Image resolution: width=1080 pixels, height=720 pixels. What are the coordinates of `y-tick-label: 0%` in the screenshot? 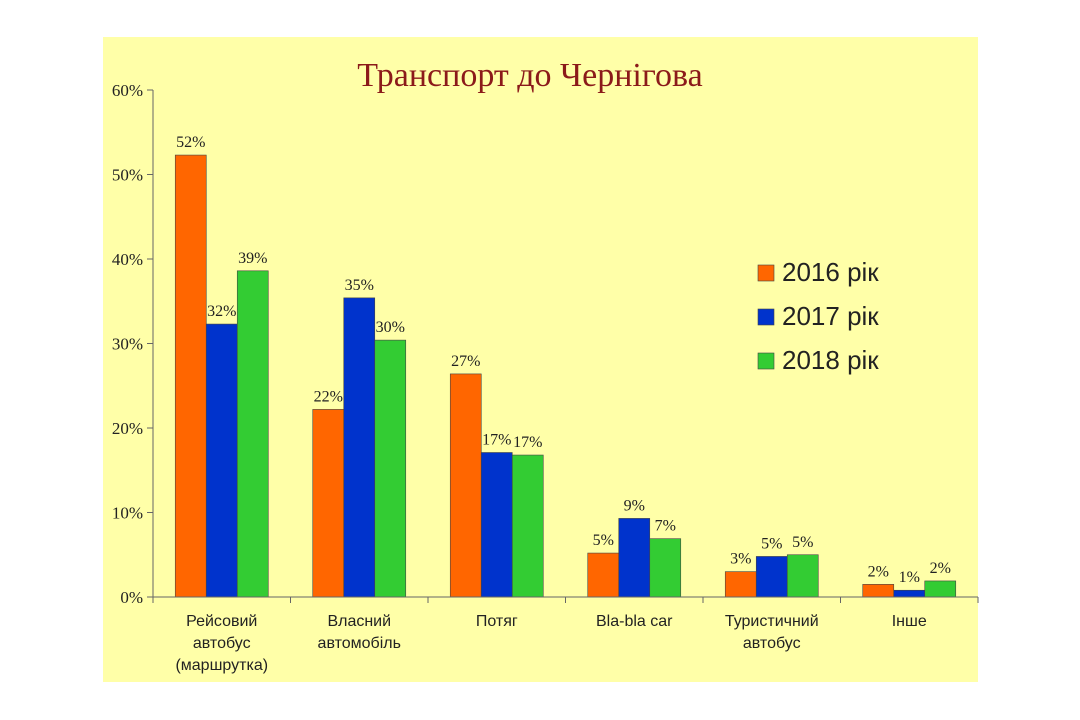 It's located at (131, 597).